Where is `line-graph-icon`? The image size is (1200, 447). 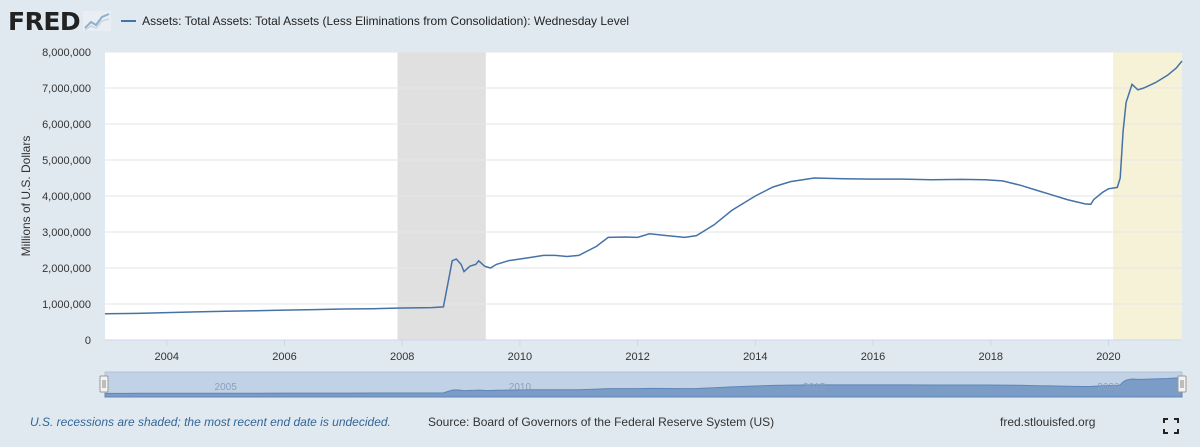
line-graph-icon is located at coordinates (97, 21).